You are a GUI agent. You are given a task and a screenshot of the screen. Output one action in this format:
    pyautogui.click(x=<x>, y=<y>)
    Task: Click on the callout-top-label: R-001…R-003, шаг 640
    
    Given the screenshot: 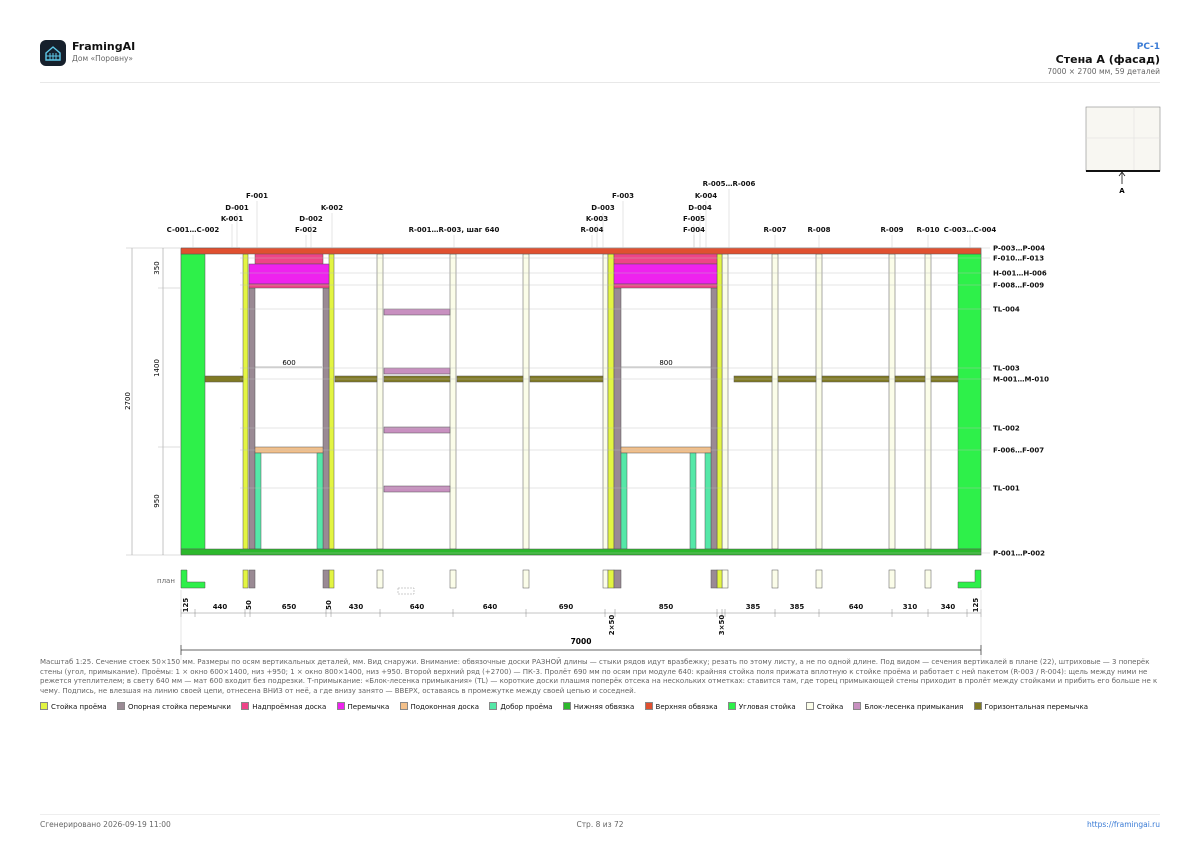 What is the action you would take?
    pyautogui.click(x=454, y=230)
    